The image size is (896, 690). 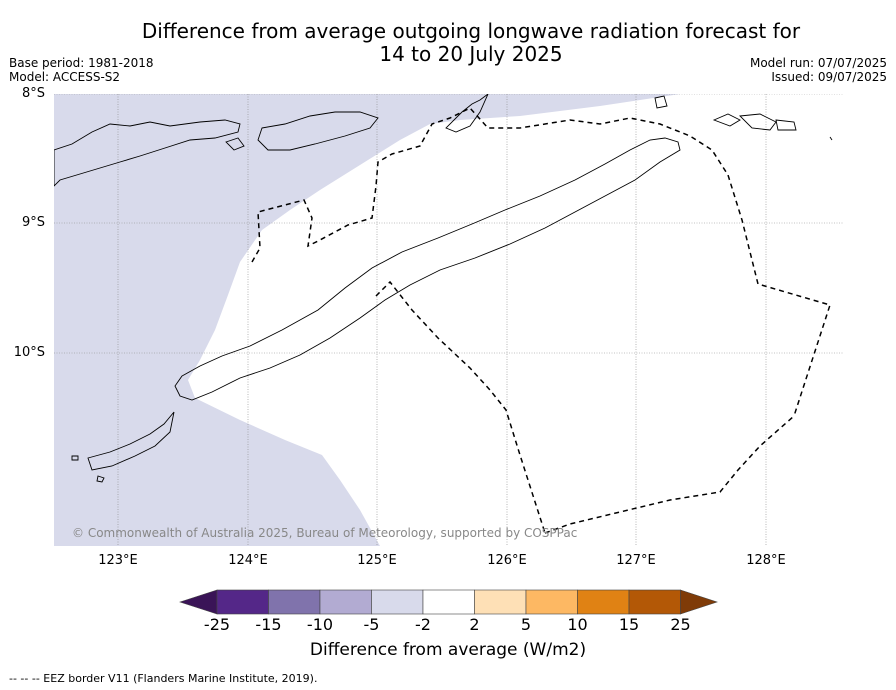 I want to click on colorbar-tick-15: 15, so click(x=629, y=624).